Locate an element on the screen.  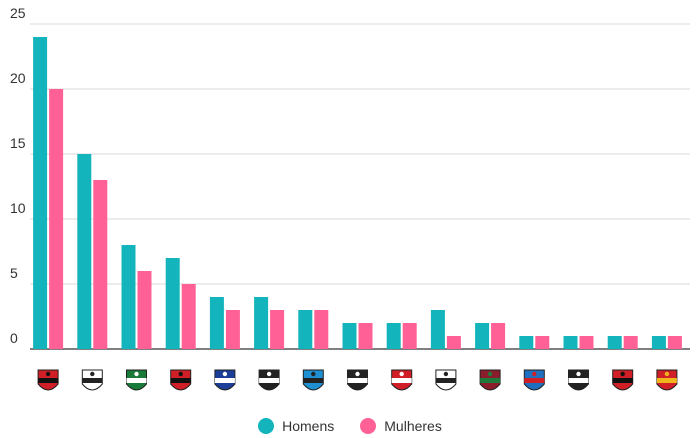
bahia-crest-icon is located at coordinates (534, 380).